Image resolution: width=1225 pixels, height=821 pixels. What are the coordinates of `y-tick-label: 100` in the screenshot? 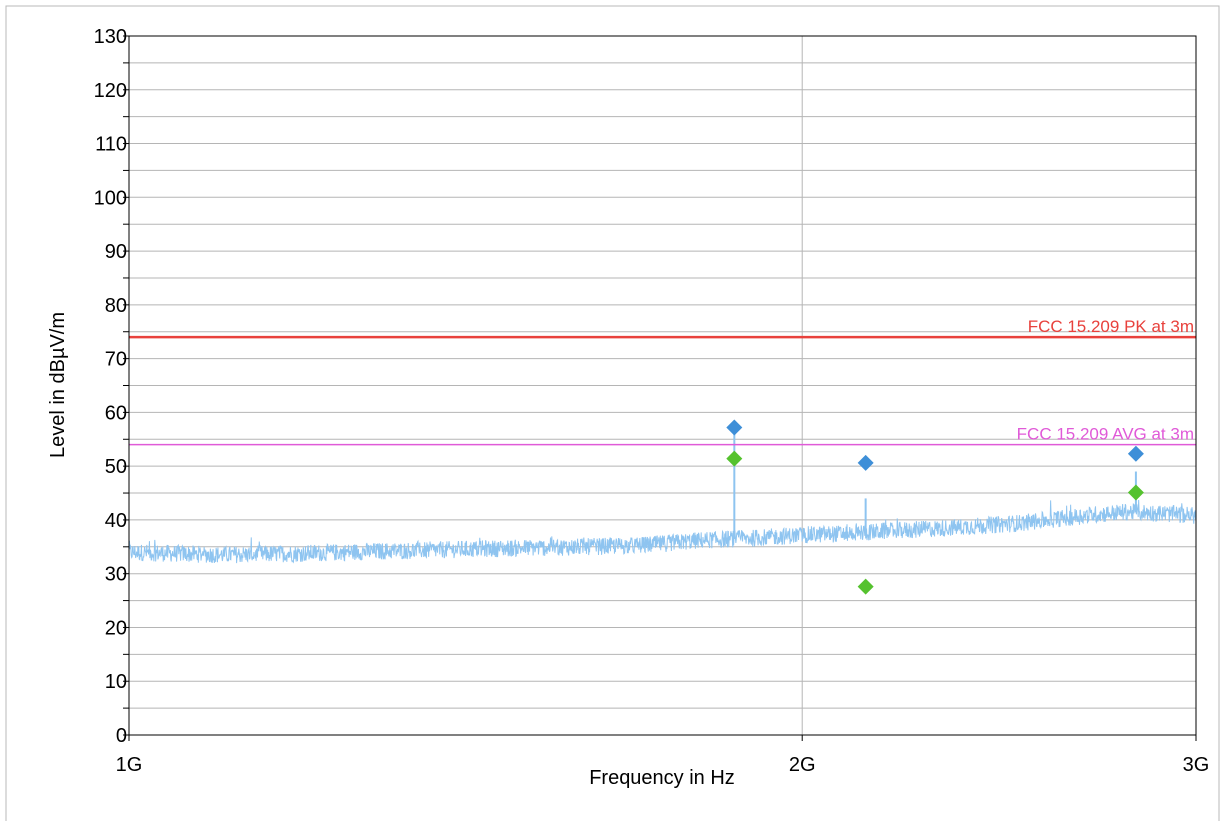 It's located at (110, 198).